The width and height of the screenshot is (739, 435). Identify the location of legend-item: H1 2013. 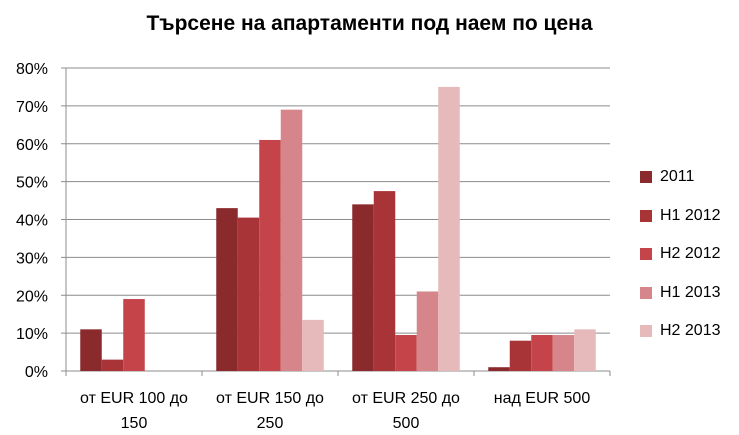
(687, 293).